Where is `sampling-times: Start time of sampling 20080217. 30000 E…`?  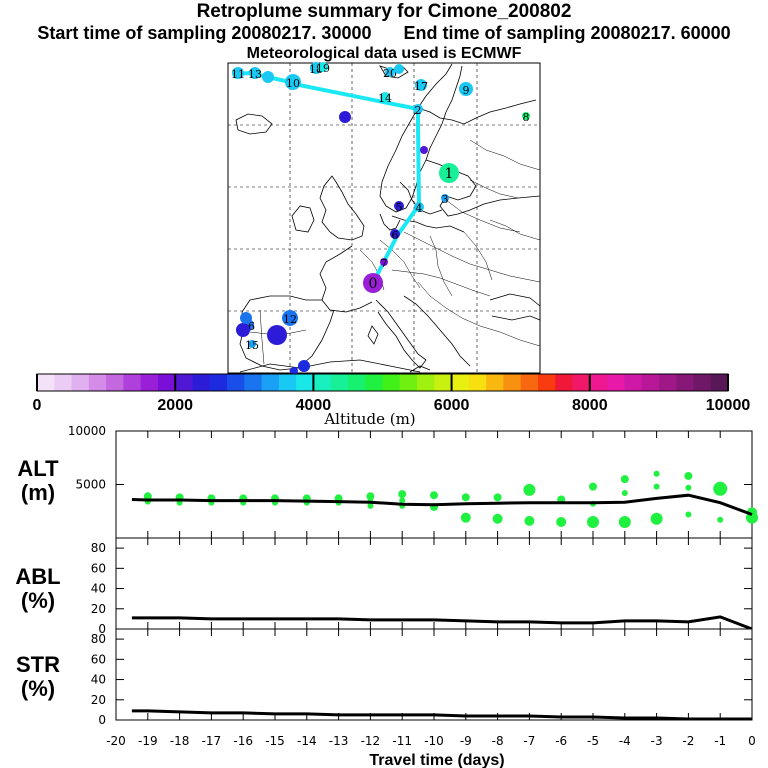
sampling-times: Start time of sampling 20080217. 30000 E… is located at coordinates (384, 33).